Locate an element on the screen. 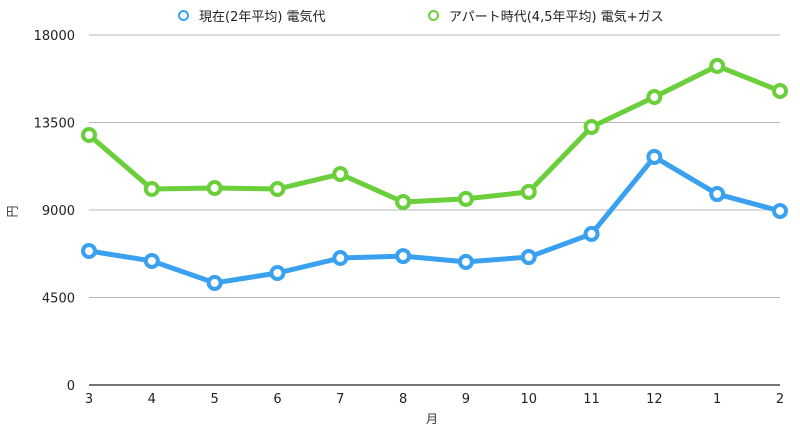 This screenshot has height=432, width=800. legend-item-apartment: アパート時代(4,5年平均) 電気+ガス is located at coordinates (546, 15).